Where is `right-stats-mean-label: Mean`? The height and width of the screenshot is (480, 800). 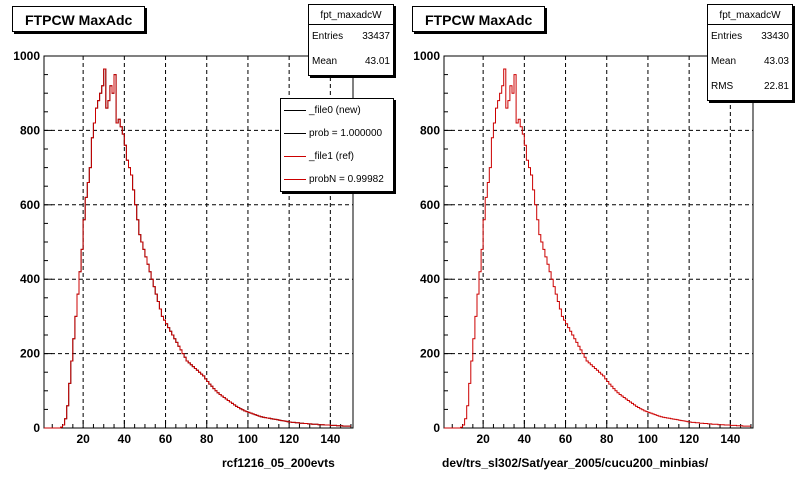 right-stats-mean-label: Mean is located at coordinates (724, 61).